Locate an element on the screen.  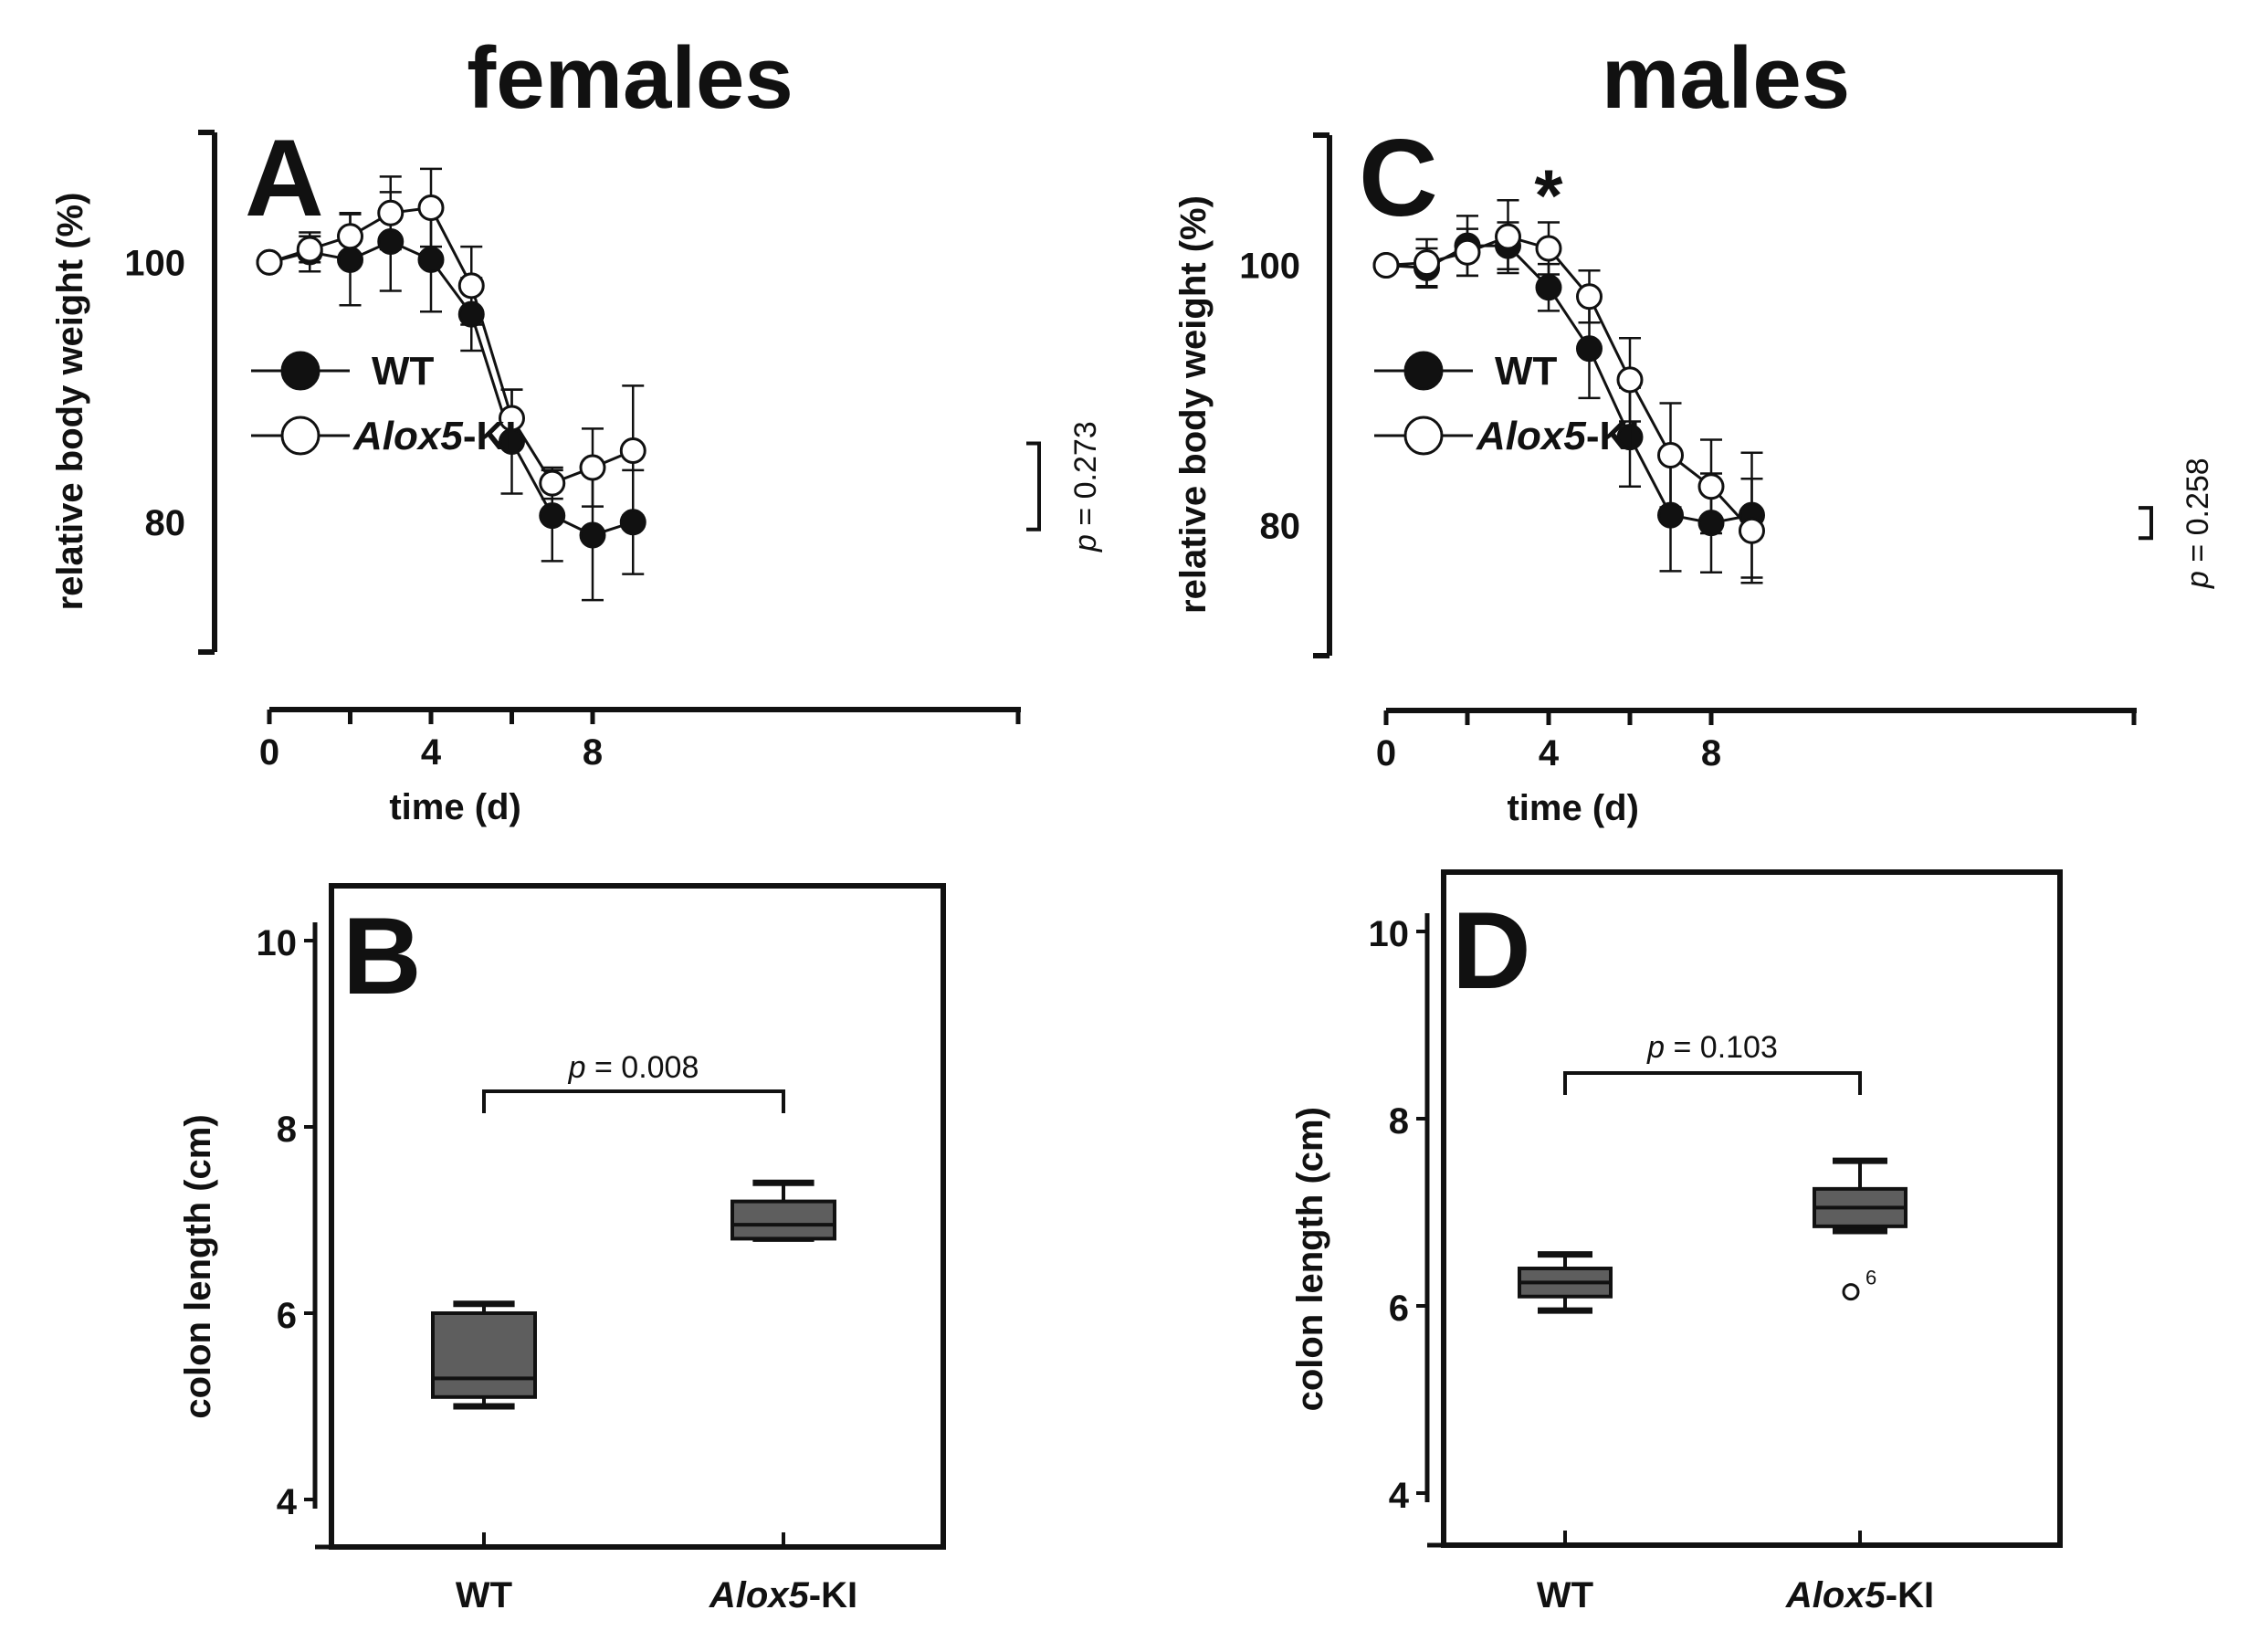
panel-a-xtick-label-0: 0 is located at coordinates (269, 752).